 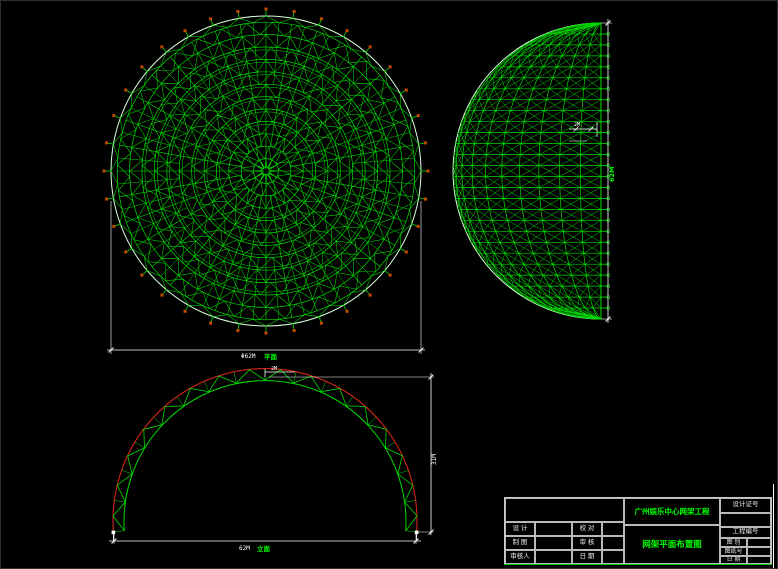 What do you see at coordinates (613, 557) in the screenshot?
I see `date-value` at bounding box center [613, 557].